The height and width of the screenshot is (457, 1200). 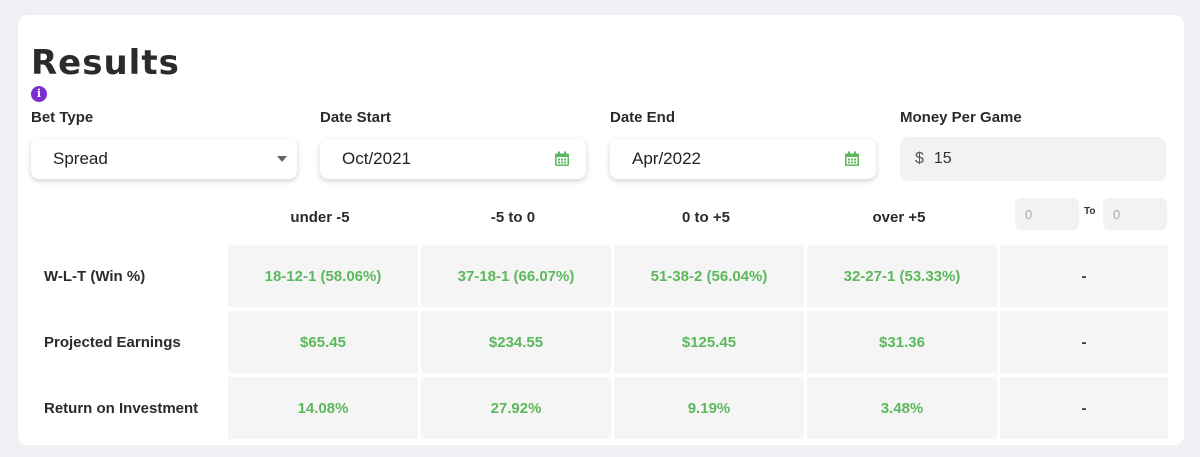 What do you see at coordinates (899, 217) in the screenshot?
I see `column-header-over-plus-5: over +5` at bounding box center [899, 217].